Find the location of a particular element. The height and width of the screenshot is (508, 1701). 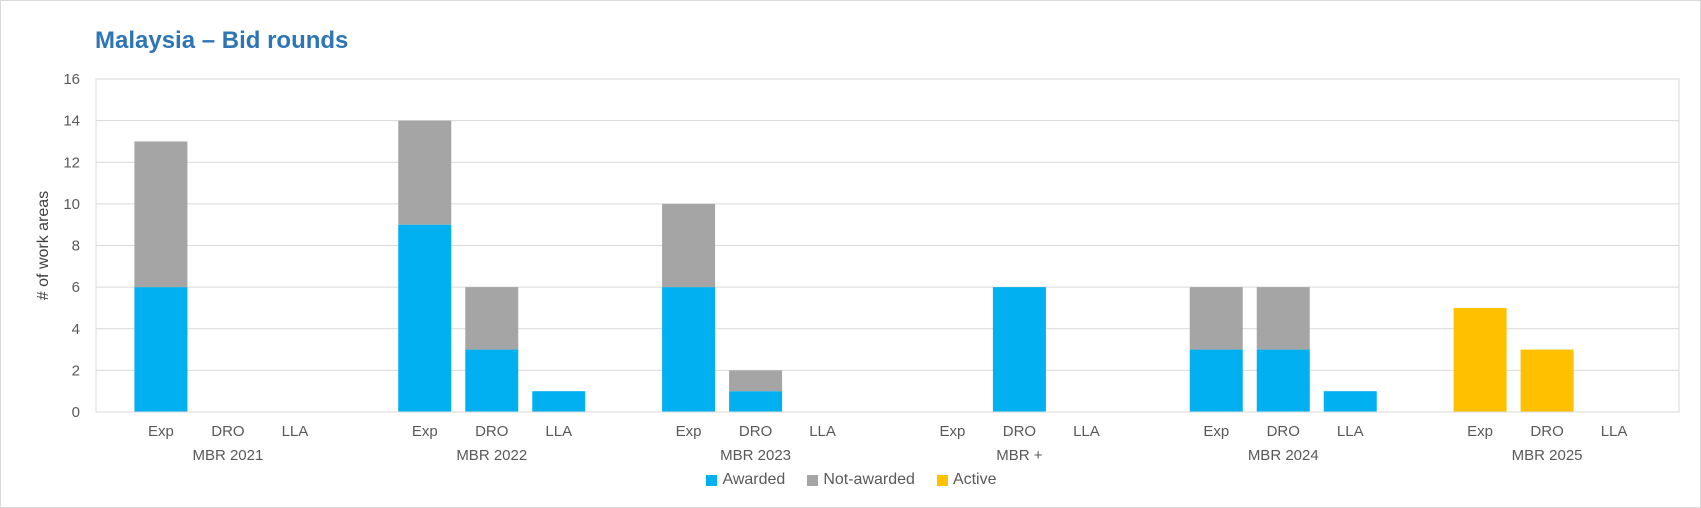

x-group-label: MBR 2025 is located at coordinates (1547, 455).